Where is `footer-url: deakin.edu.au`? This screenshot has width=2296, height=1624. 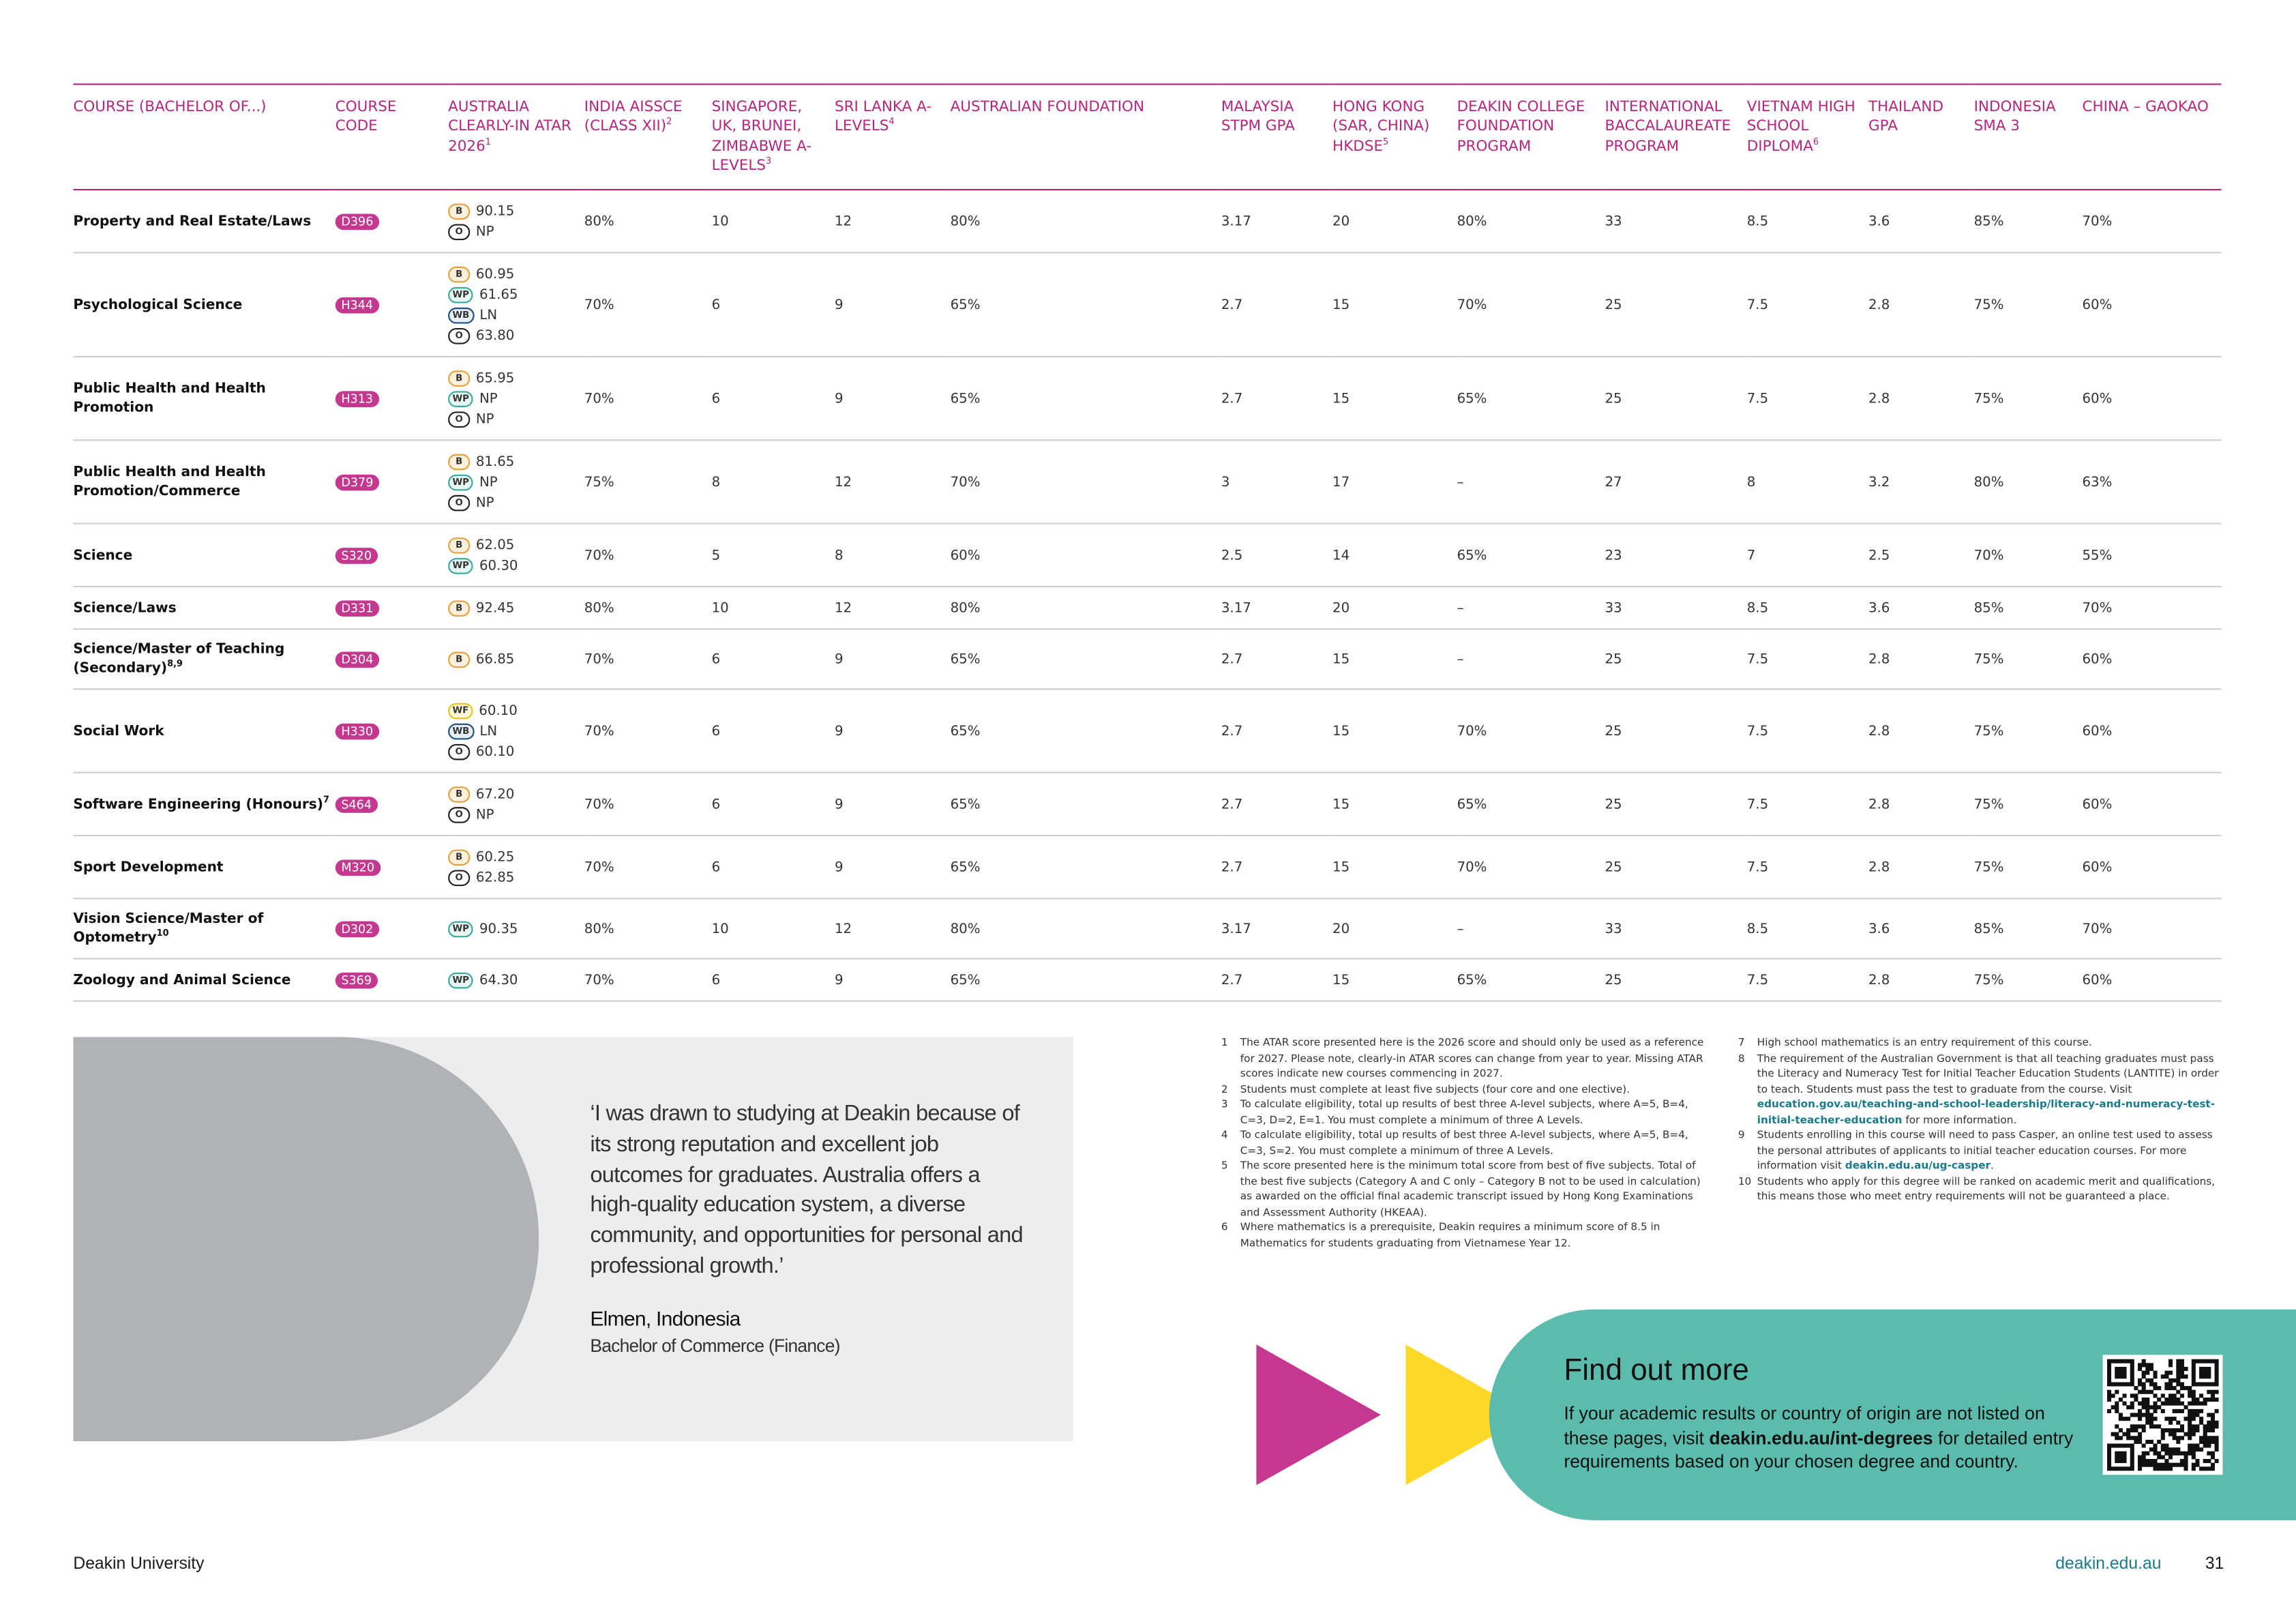
footer-url: deakin.edu.au is located at coordinates (2108, 1564).